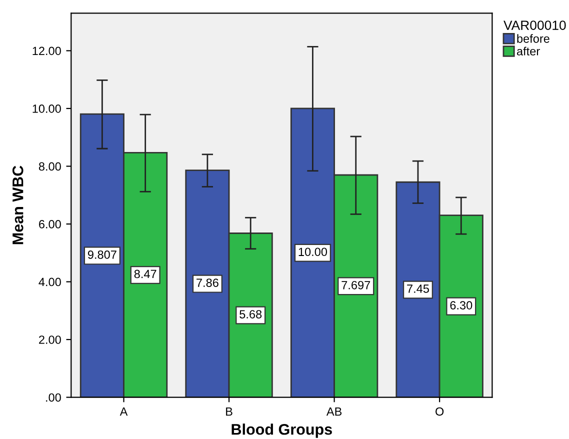  Describe the element at coordinates (46, 108) in the screenshot. I see `y-tick-label: 10.00` at that location.